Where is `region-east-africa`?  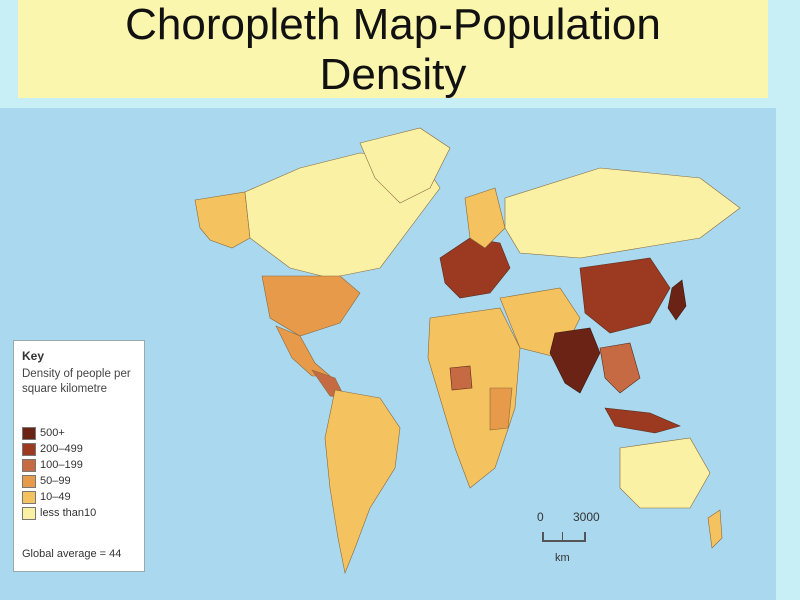 region-east-africa is located at coordinates (501, 409).